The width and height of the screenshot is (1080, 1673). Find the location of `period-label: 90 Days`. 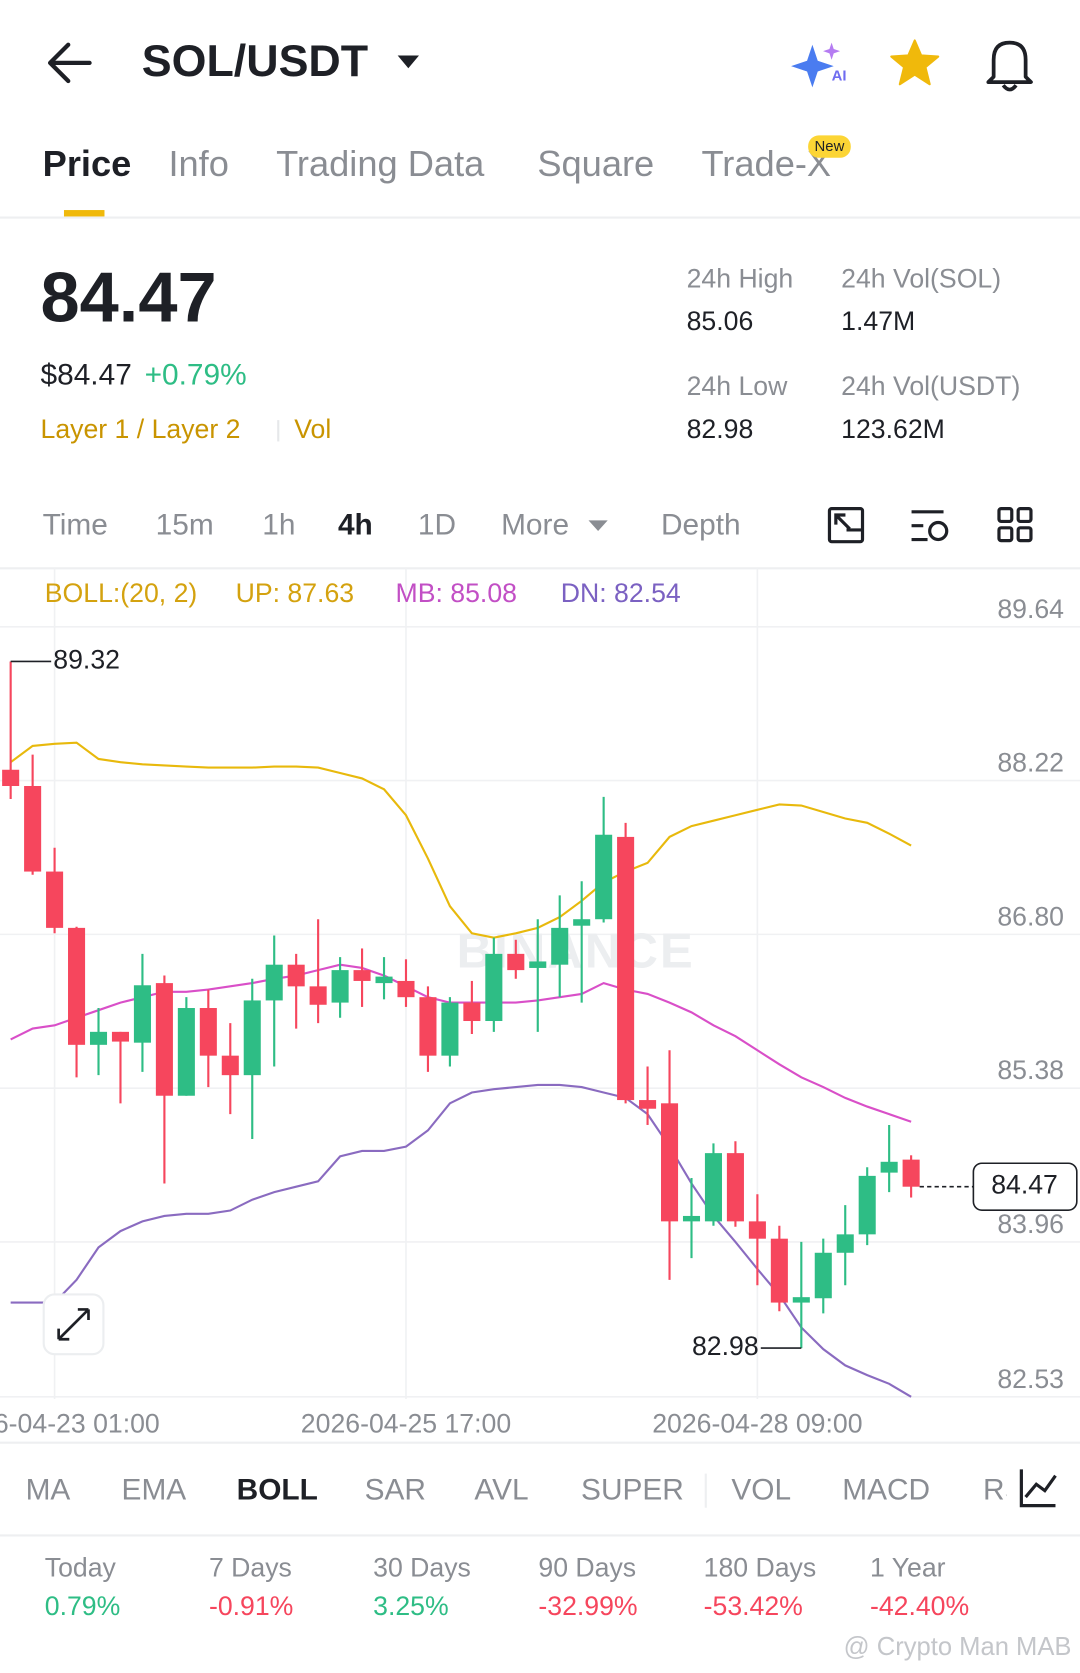

period-label: 90 Days is located at coordinates (587, 1568).